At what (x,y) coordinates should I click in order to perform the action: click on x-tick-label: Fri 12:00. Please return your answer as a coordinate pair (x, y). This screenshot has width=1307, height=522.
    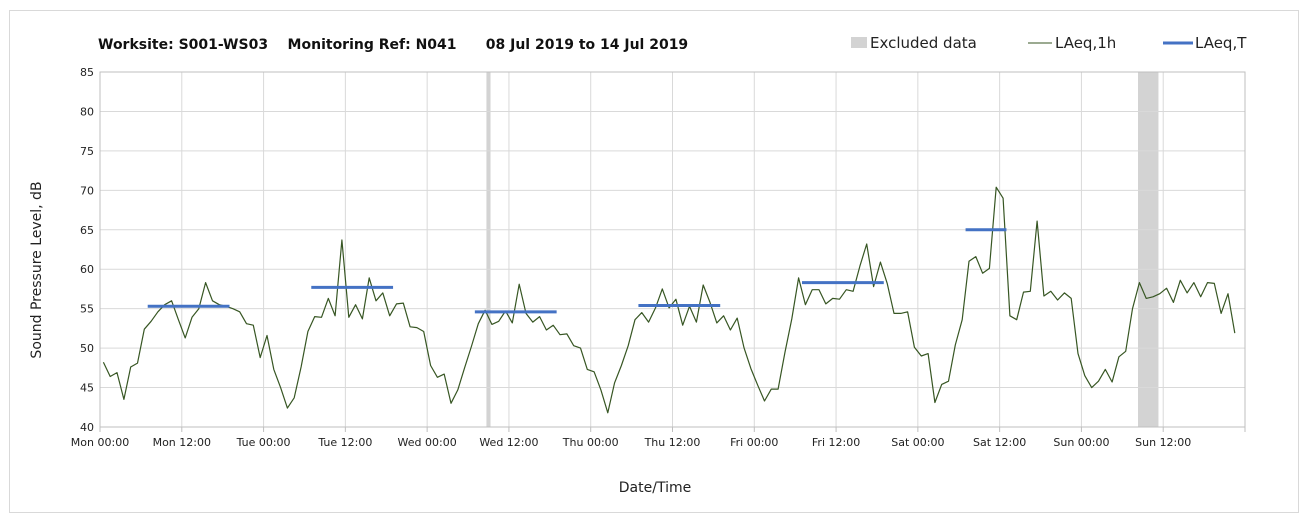
    Looking at the image, I should click on (836, 442).